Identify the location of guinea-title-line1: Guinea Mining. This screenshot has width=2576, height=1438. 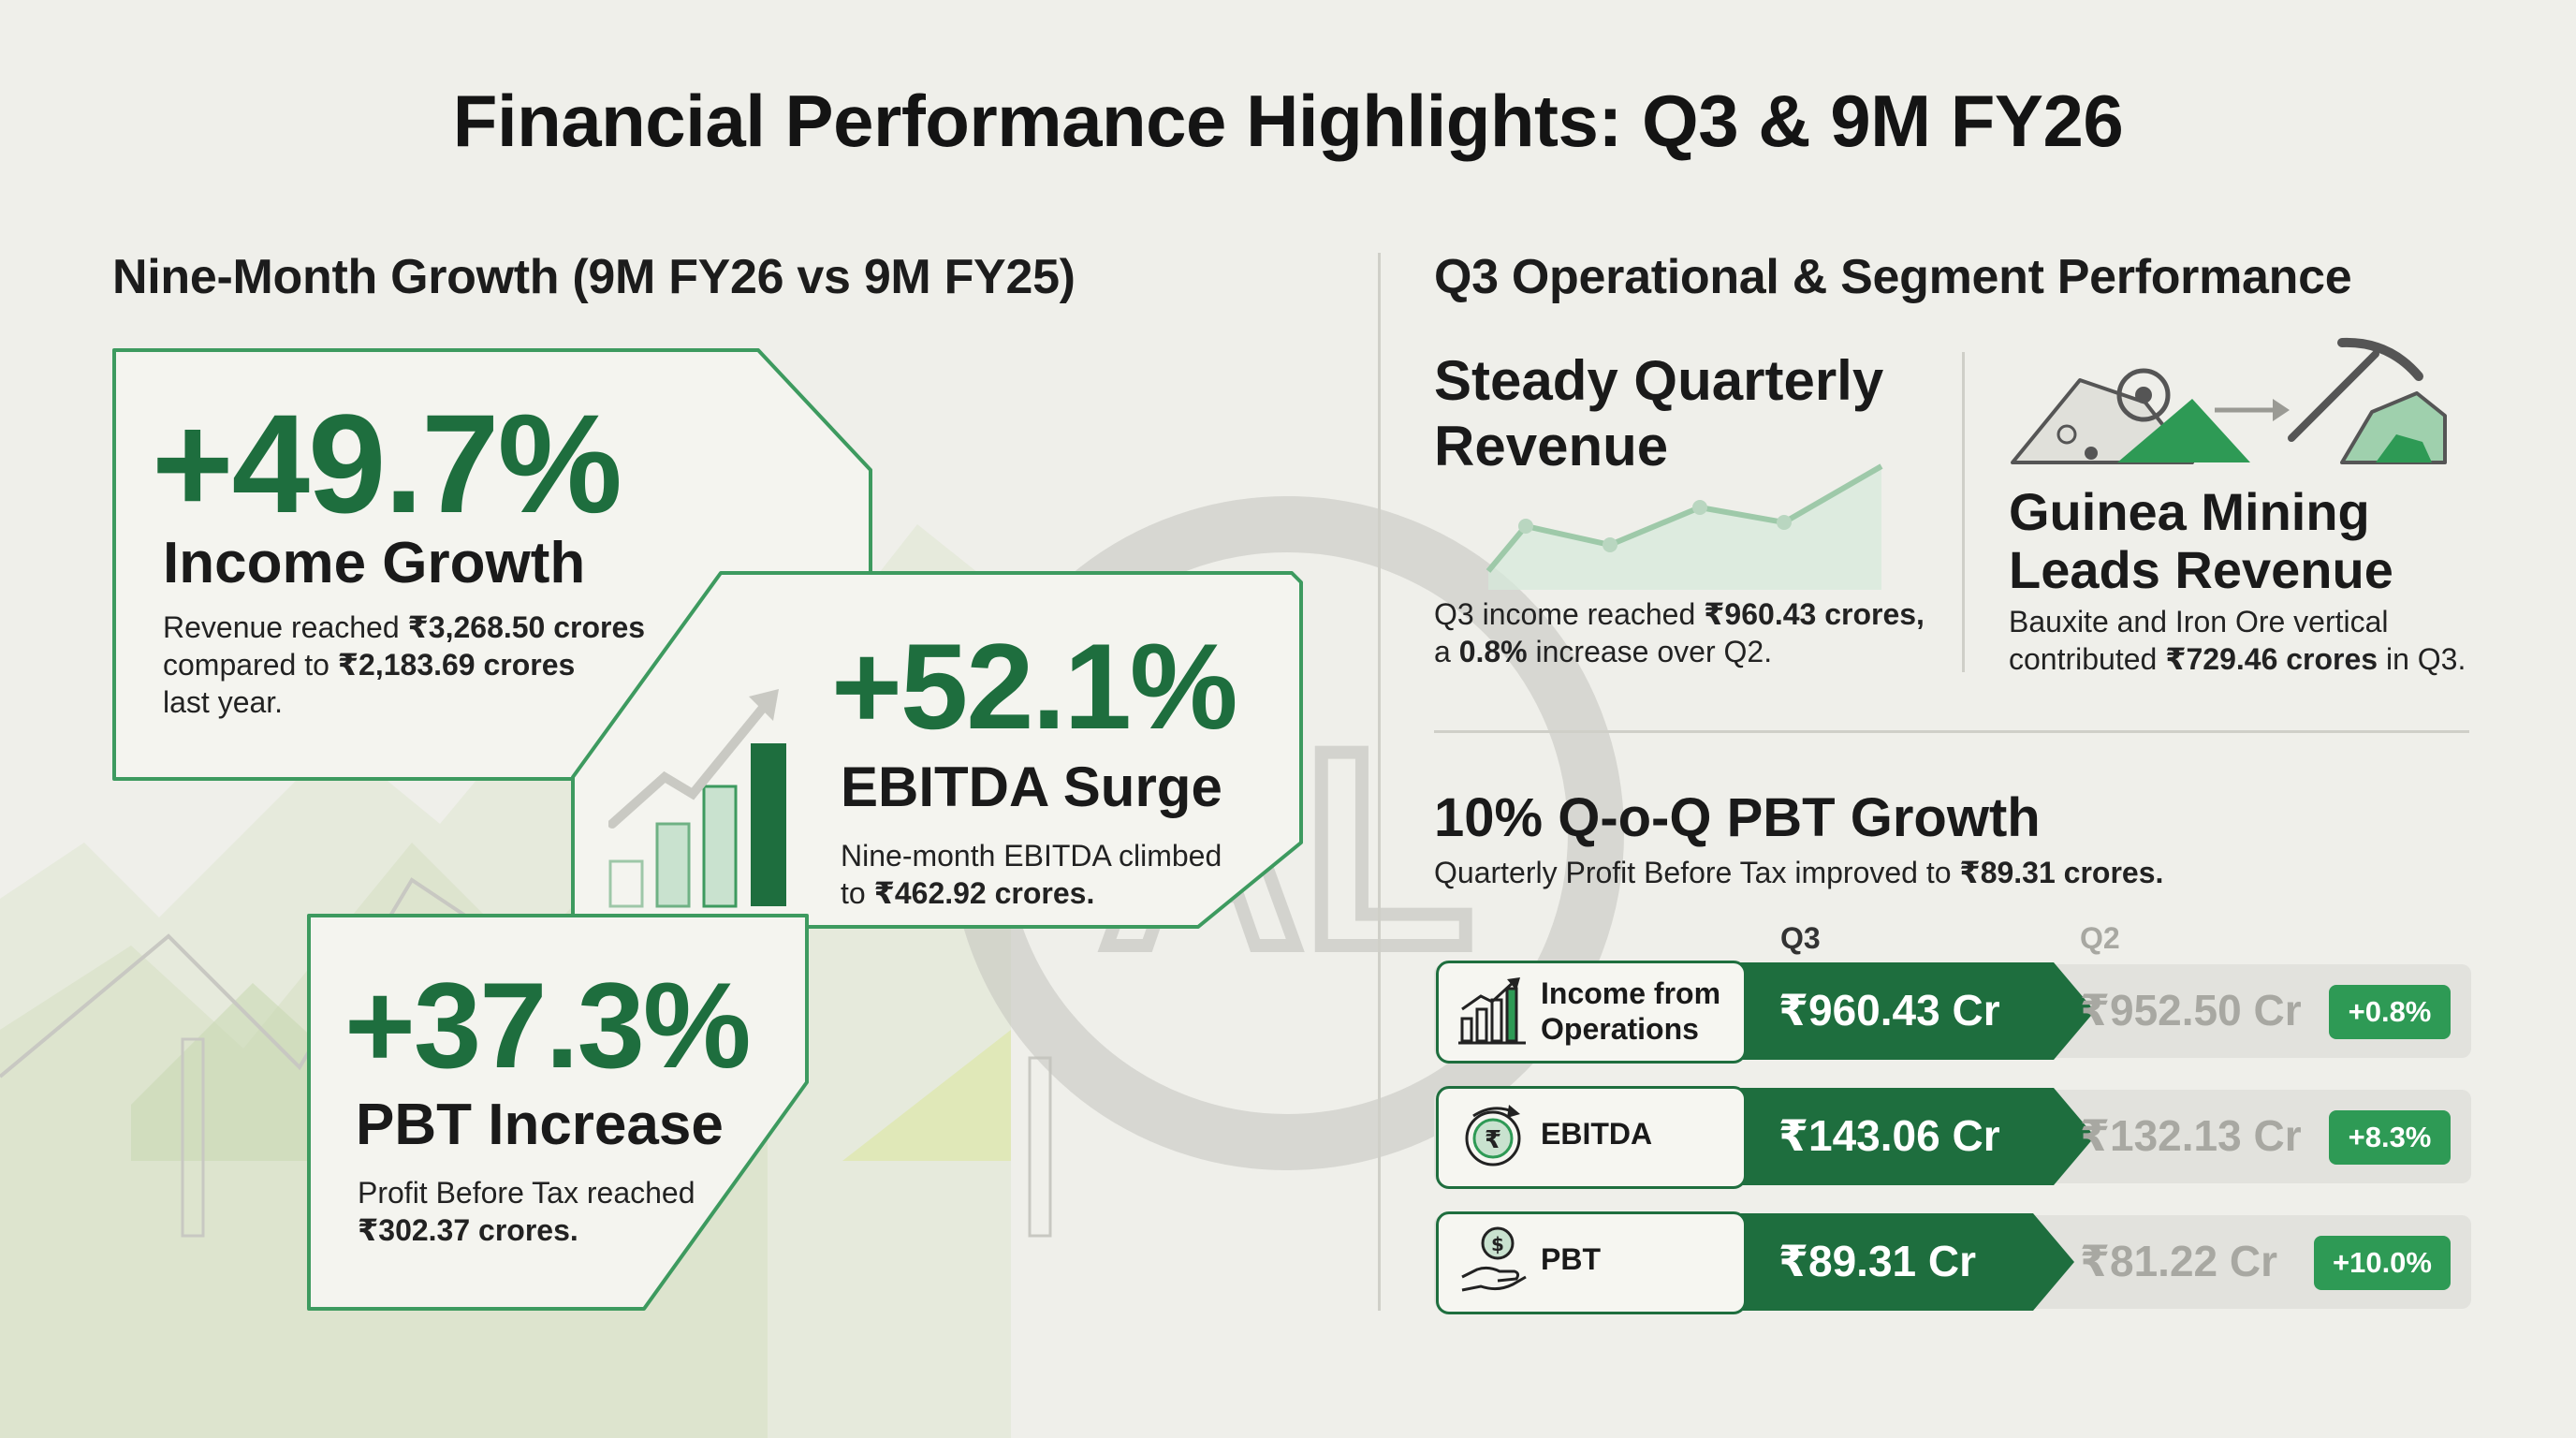
(2189, 511).